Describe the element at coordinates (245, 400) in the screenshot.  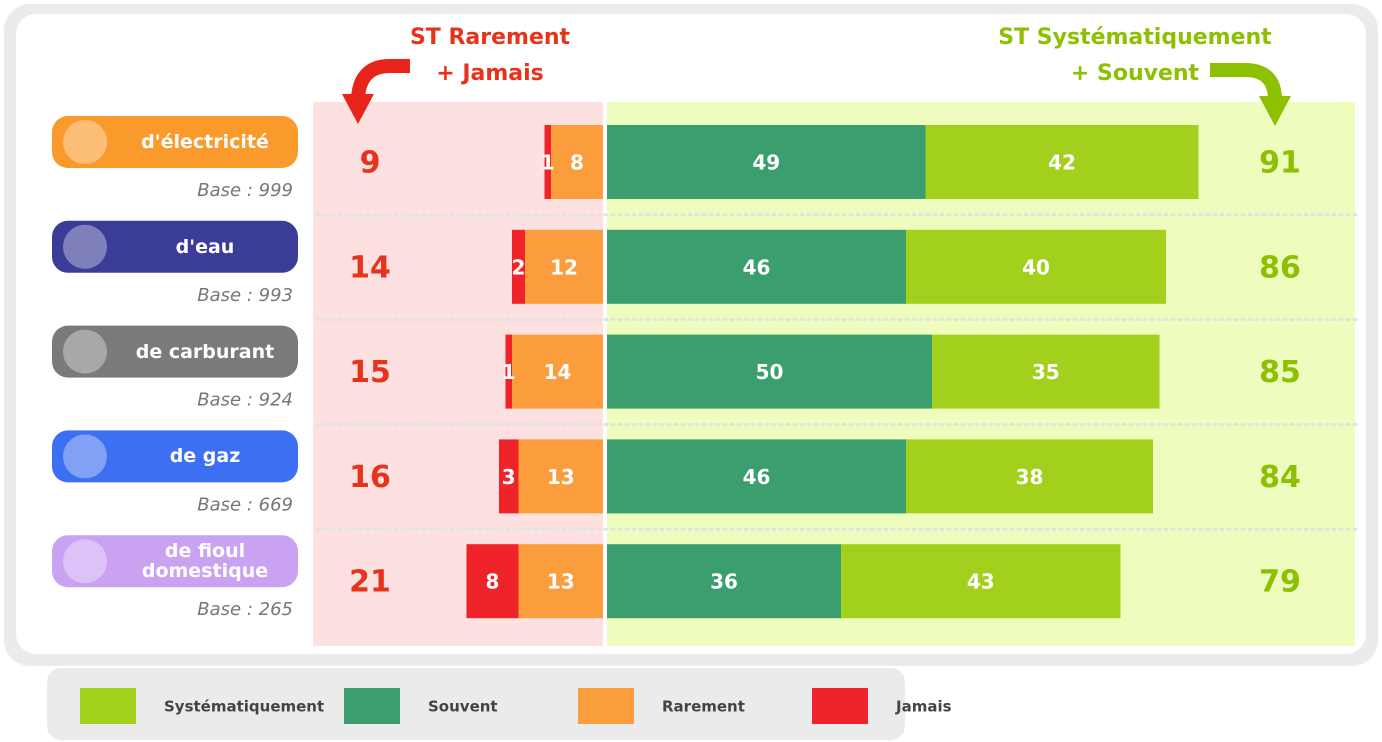
I see `base-label: Base : 924` at that location.